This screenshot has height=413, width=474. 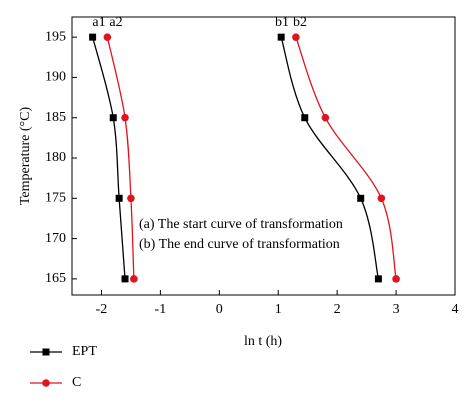 I want to click on x-tick-label: 1, so click(x=278, y=309).